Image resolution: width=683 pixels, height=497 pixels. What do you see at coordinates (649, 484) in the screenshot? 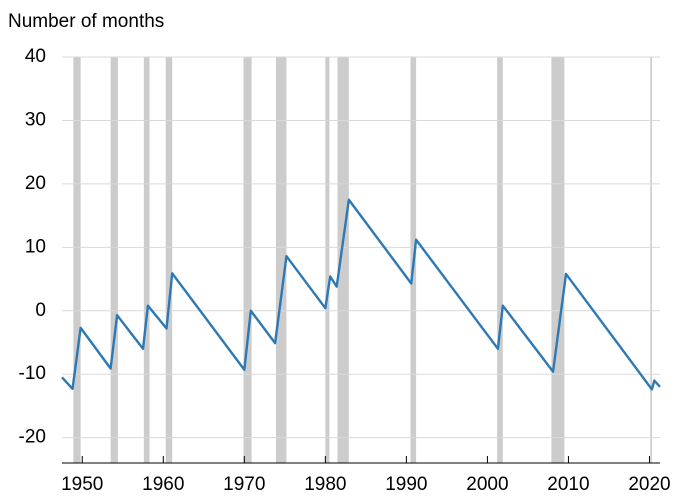
I see `x-tick-label: 2020` at bounding box center [649, 484].